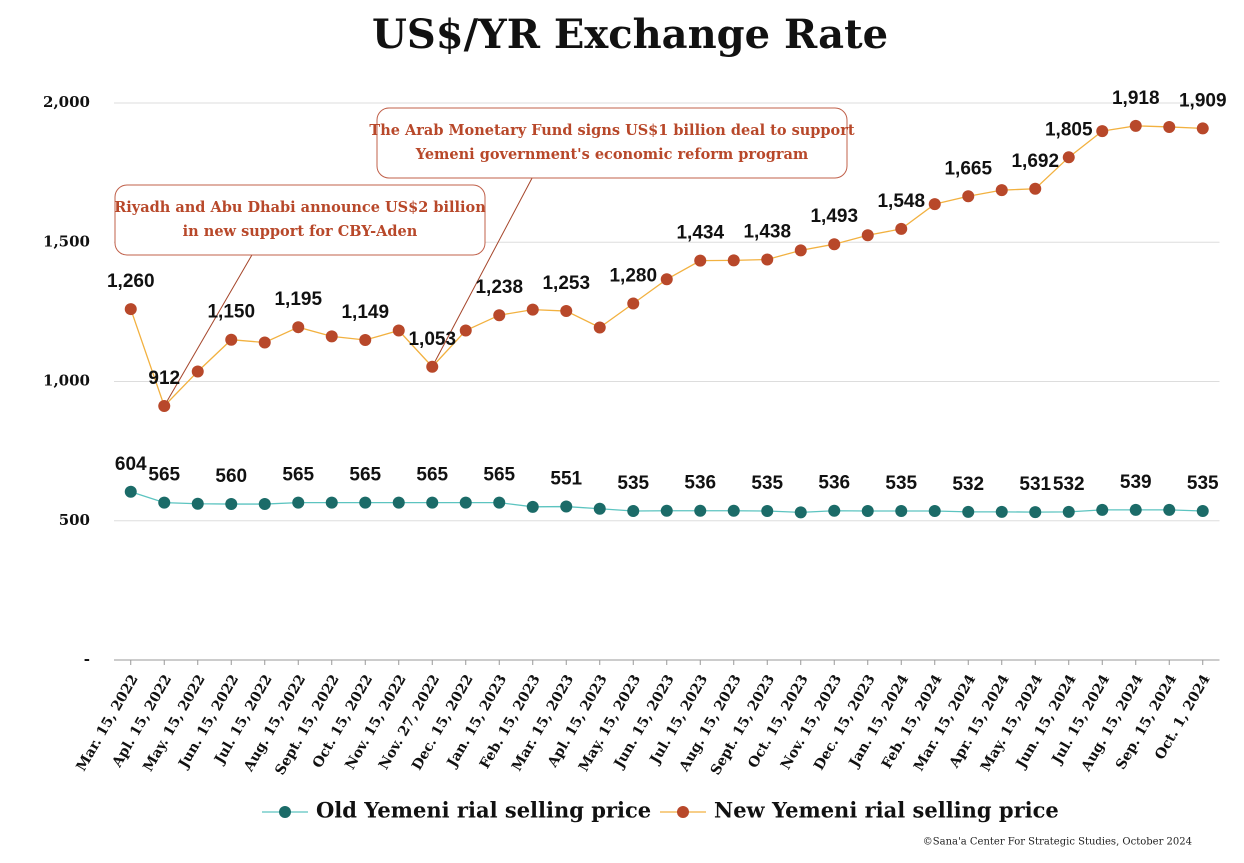 The width and height of the screenshot is (1244, 863). I want to click on data-label: 1,493, so click(834, 216).